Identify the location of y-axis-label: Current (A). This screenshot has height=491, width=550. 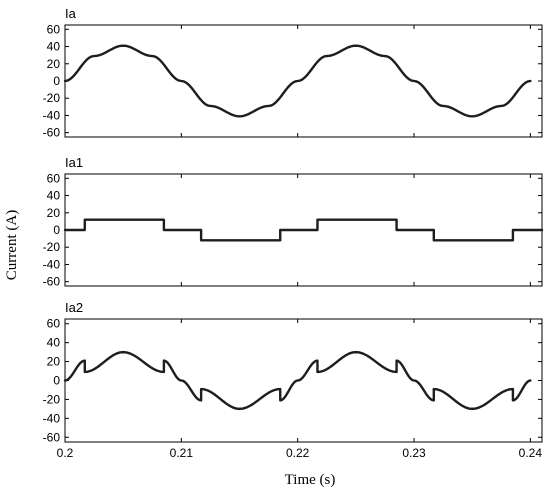
(12, 245).